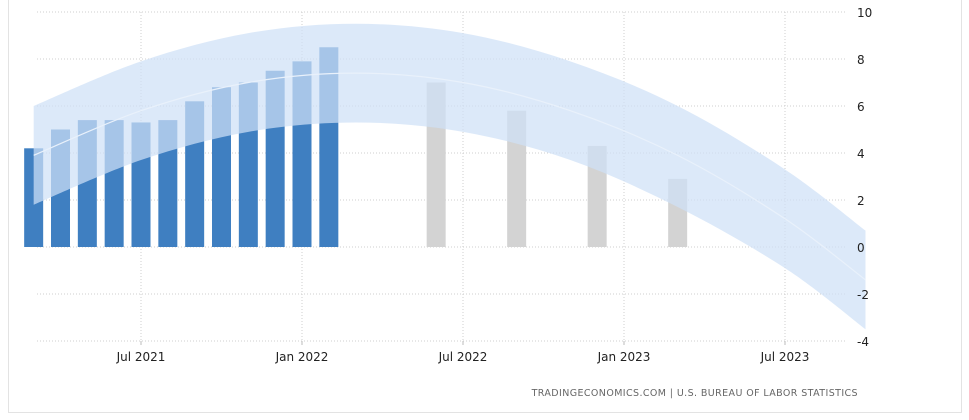 The image size is (969, 420). What do you see at coordinates (861, 154) in the screenshot?
I see `y-tick-label: 4` at bounding box center [861, 154].